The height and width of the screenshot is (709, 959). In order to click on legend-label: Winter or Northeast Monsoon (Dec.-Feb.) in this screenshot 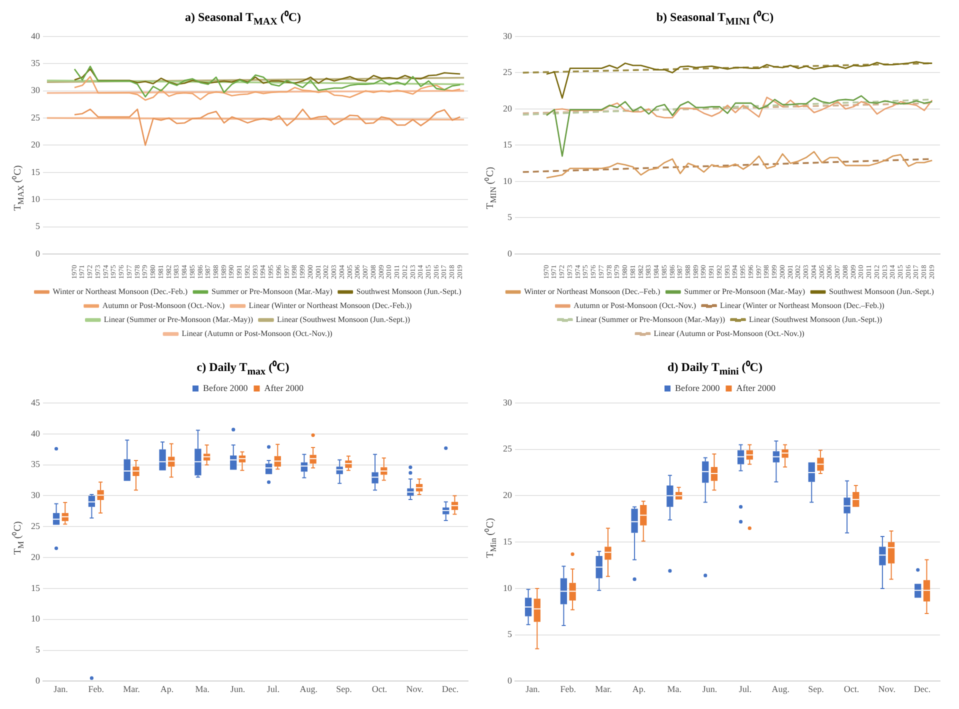, I will do `click(120, 291)`.